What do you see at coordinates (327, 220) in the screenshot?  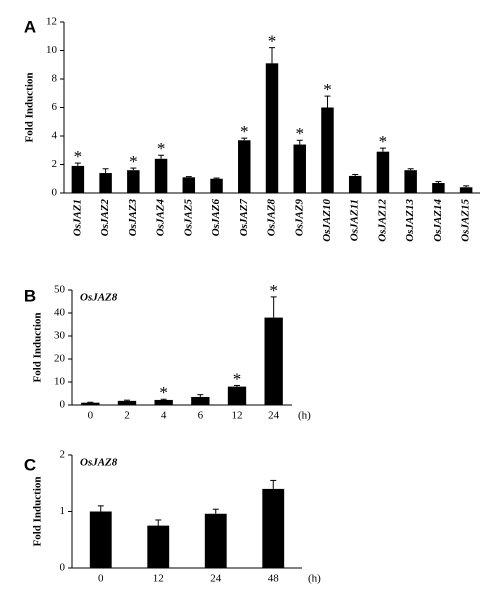 I see `x-tick-label: OsJAZ10` at bounding box center [327, 220].